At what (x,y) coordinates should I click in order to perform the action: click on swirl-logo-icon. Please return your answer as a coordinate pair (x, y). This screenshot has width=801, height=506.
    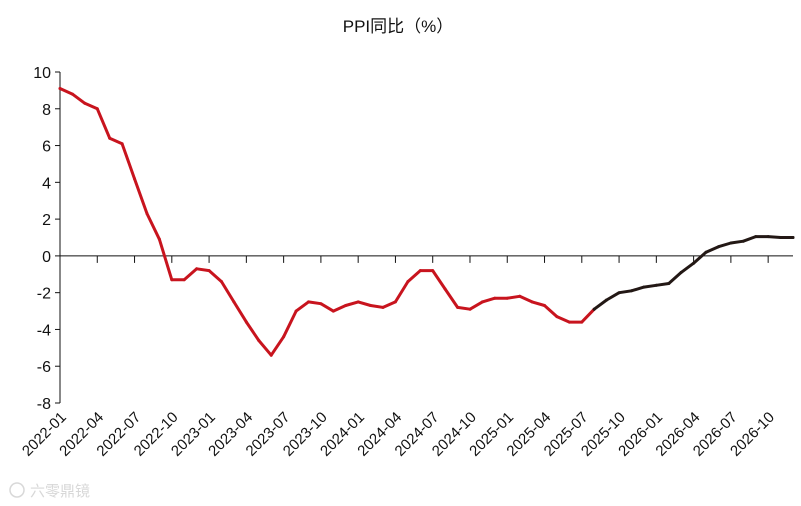
    Looking at the image, I should click on (17, 490).